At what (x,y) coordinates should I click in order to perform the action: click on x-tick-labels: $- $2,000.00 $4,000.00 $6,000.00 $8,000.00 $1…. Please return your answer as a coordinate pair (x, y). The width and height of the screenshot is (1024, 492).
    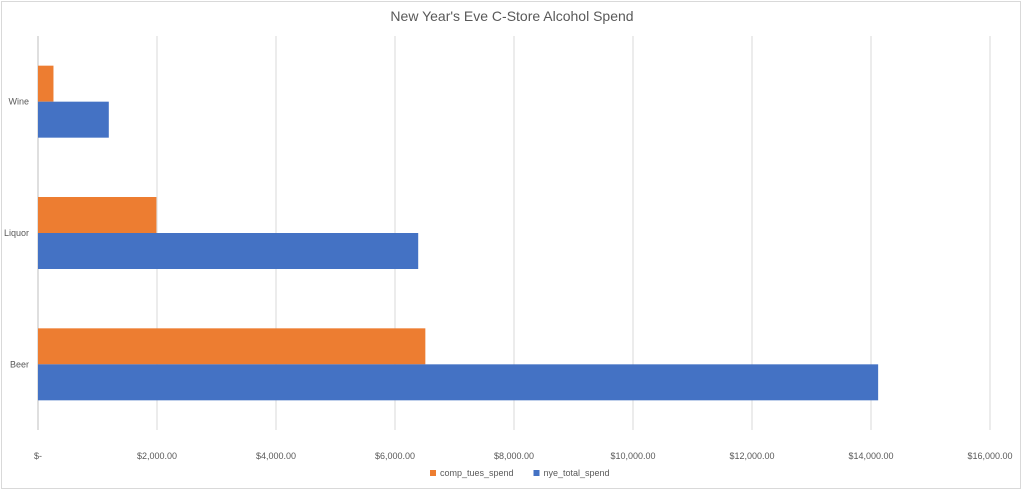
    Looking at the image, I should click on (523, 456).